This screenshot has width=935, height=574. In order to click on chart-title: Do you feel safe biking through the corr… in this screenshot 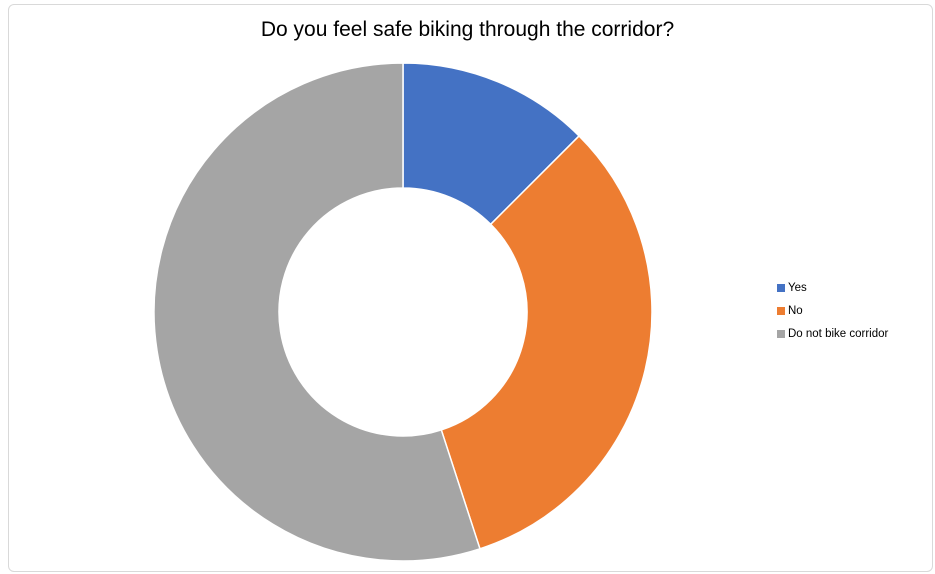, I will do `click(467, 29)`.